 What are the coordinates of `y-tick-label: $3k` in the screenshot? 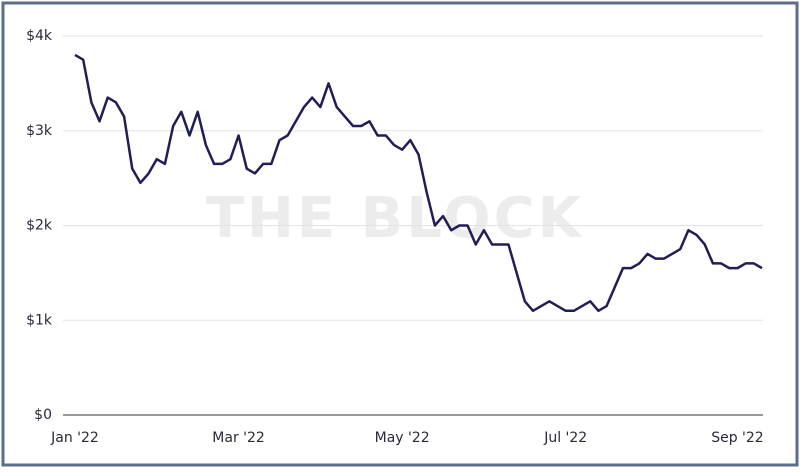 It's located at (39, 131).